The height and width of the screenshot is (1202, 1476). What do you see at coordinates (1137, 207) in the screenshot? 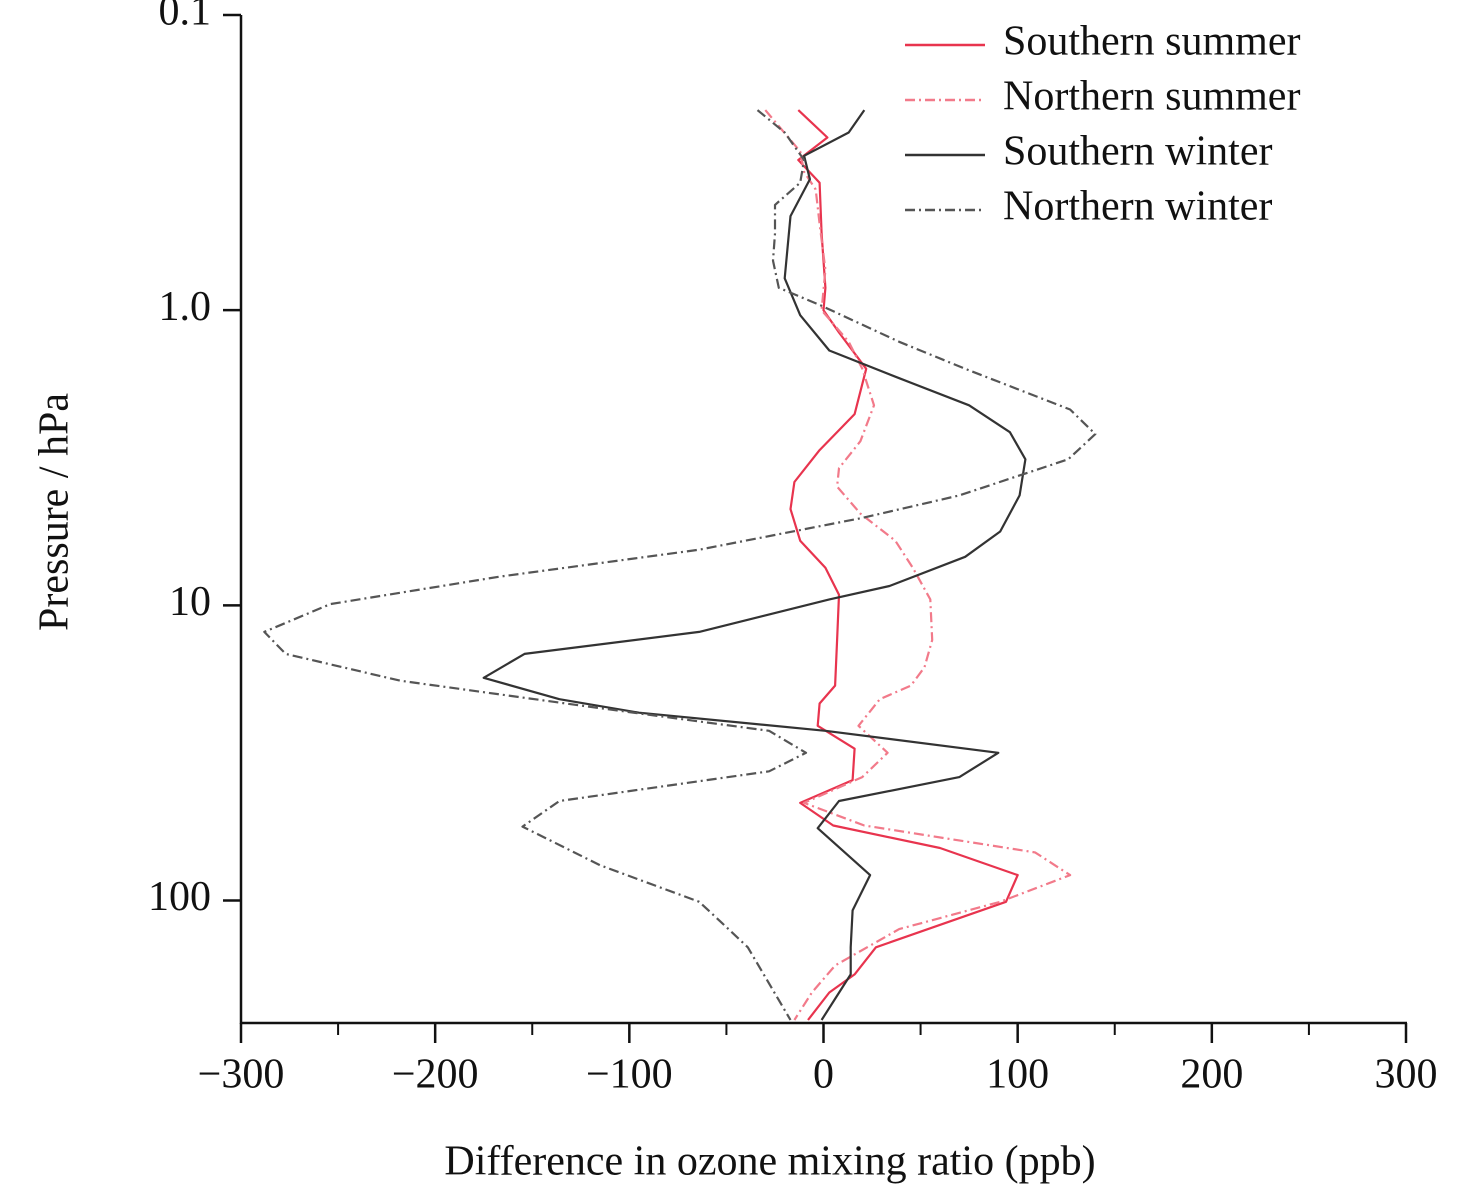
I see `legend-label: Northern winter` at bounding box center [1137, 207].